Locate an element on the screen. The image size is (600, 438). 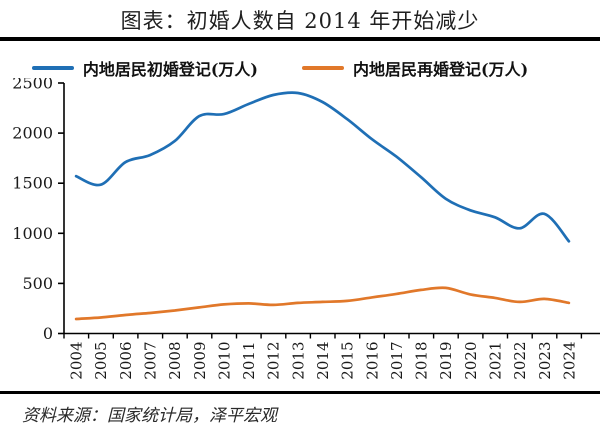
svg-text: 2012 is located at coordinates (274, 361).